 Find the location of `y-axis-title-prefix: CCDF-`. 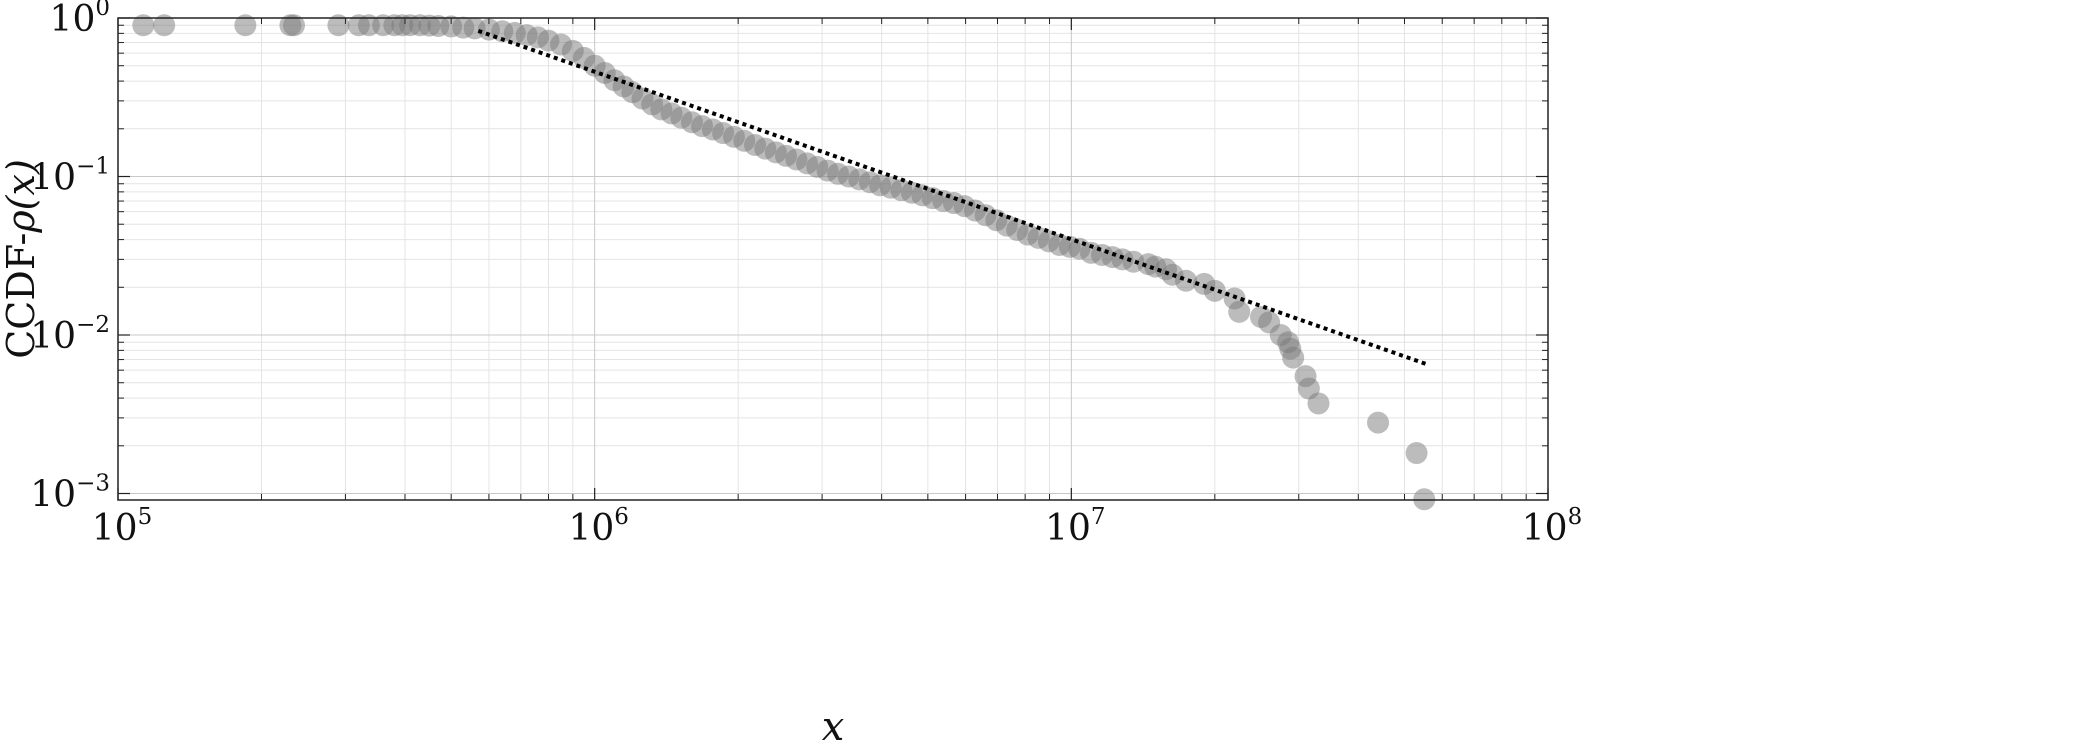

y-axis-title-prefix: CCDF- is located at coordinates (21, 296).